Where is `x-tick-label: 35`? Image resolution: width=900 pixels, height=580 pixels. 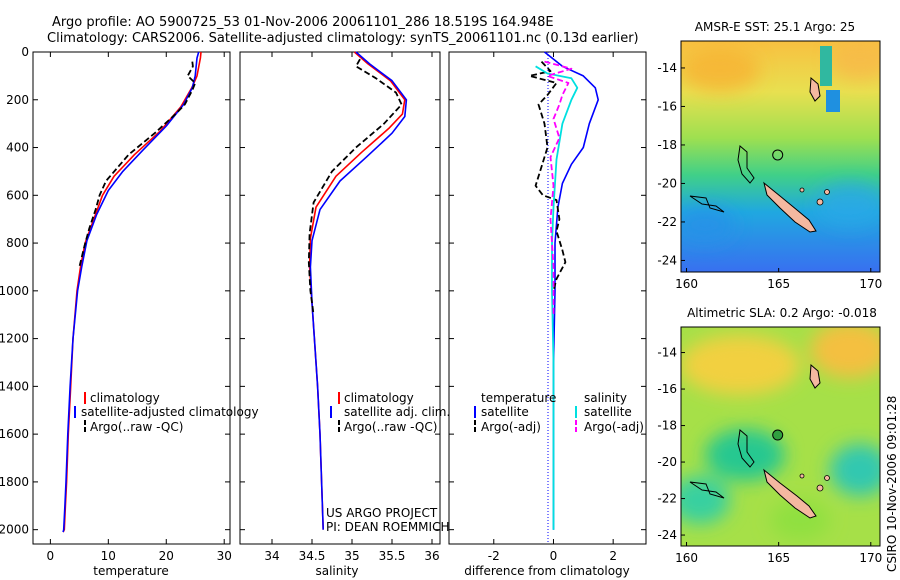 x-tick-label: 35 is located at coordinates (351, 556).